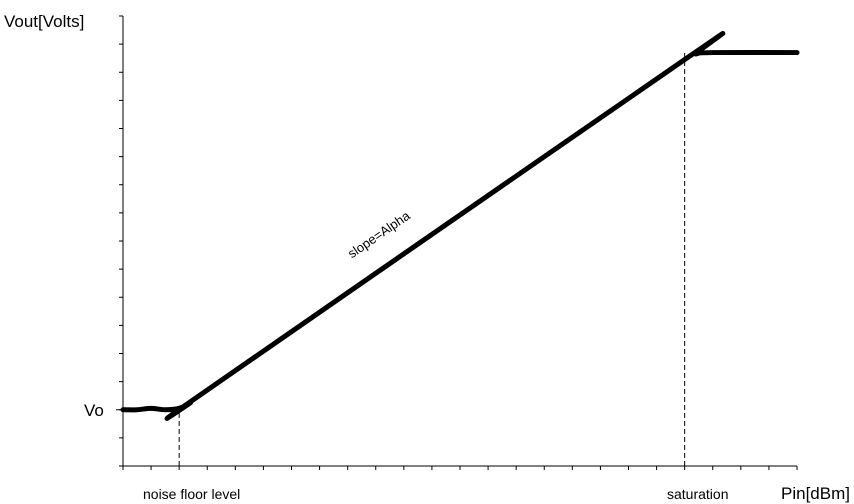 This screenshot has width=854, height=504. What do you see at coordinates (44, 21) in the screenshot?
I see `y-axis-label: Vout[Volts]` at bounding box center [44, 21].